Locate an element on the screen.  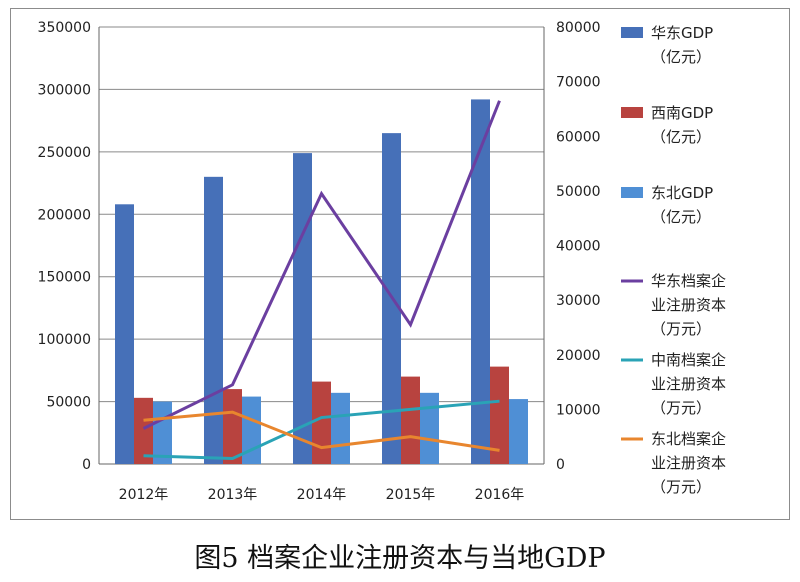
y-left-tick-label: 150000 is located at coordinates (64, 278).